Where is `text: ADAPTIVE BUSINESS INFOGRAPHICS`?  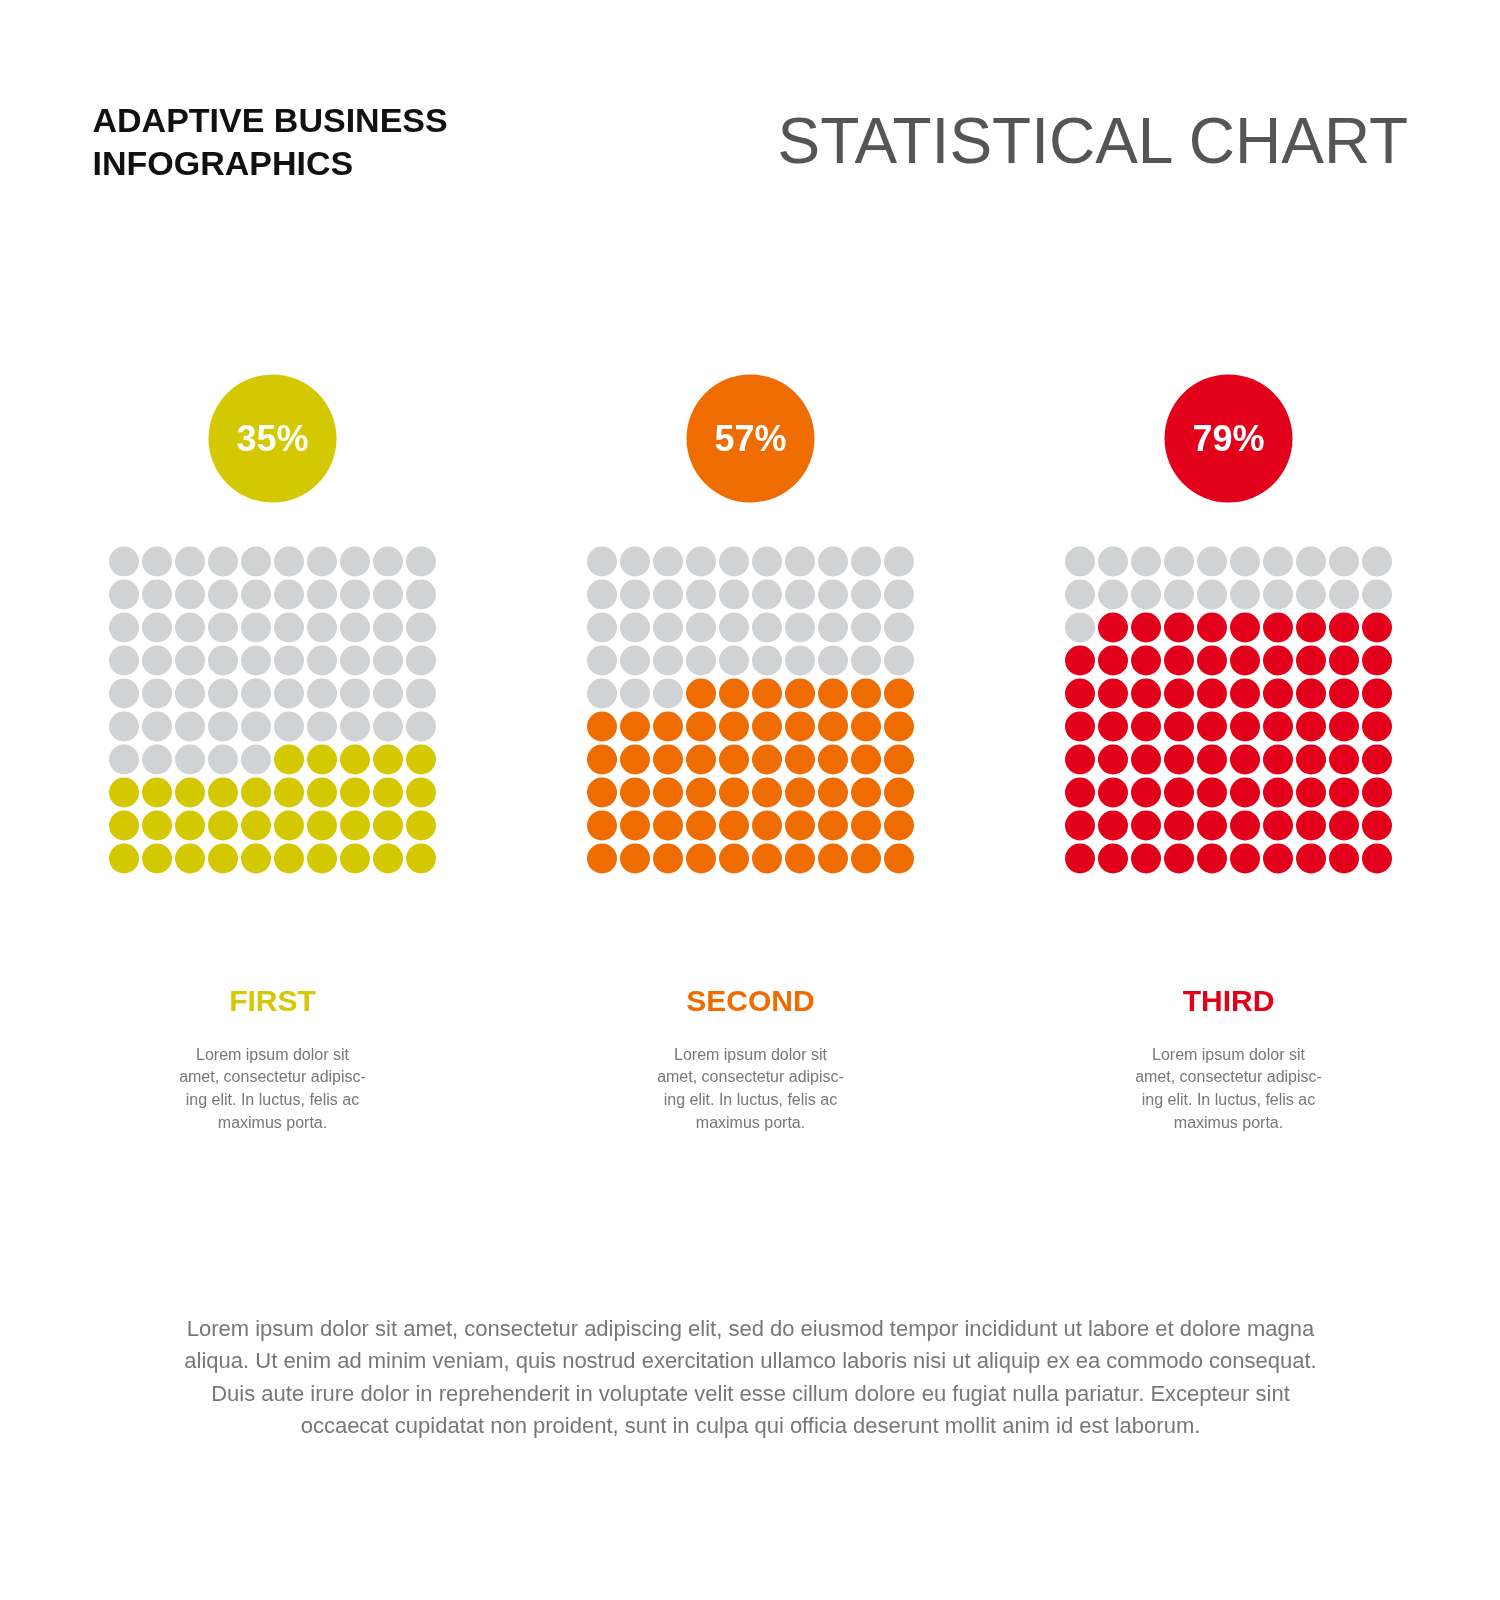
text: ADAPTIVE BUSINESS INFOGRAPHICS is located at coordinates (270, 141).